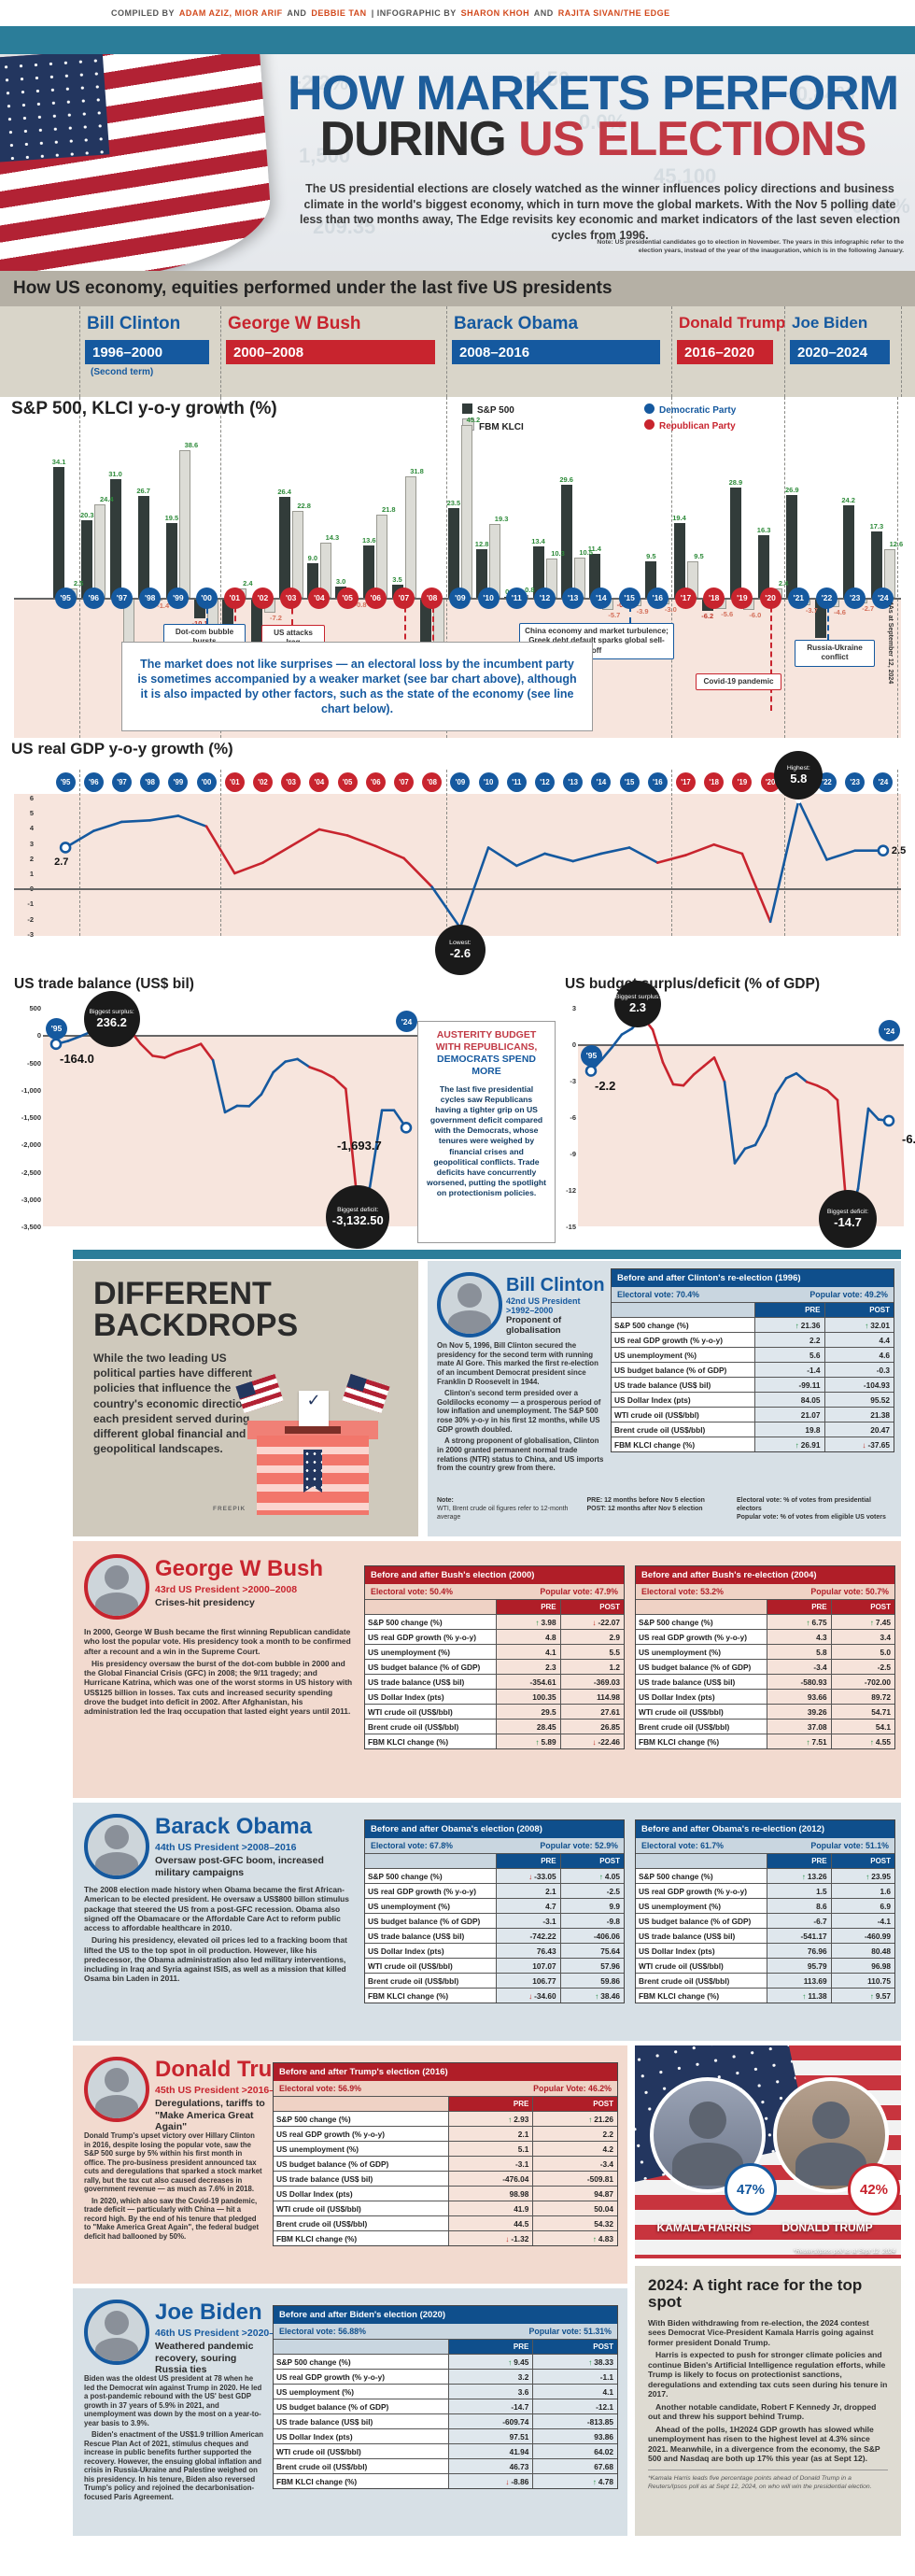  I want to click on year-circle-'08: '08, so click(432, 598).